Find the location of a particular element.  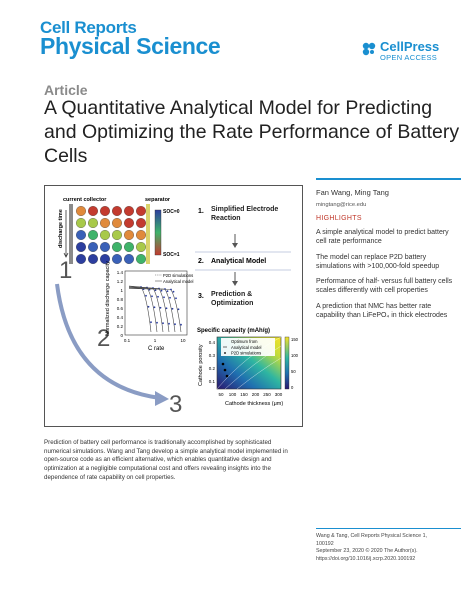

capacity-y-tick: 0 is located at coordinates (121, 335).